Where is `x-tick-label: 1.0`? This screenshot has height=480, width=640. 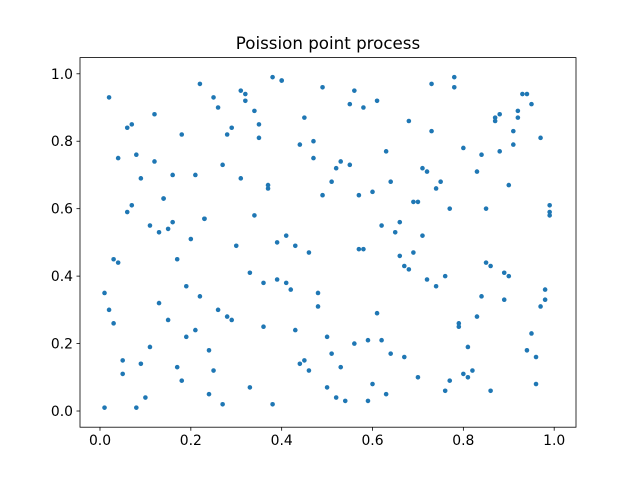
x-tick-label: 1.0 is located at coordinates (554, 441).